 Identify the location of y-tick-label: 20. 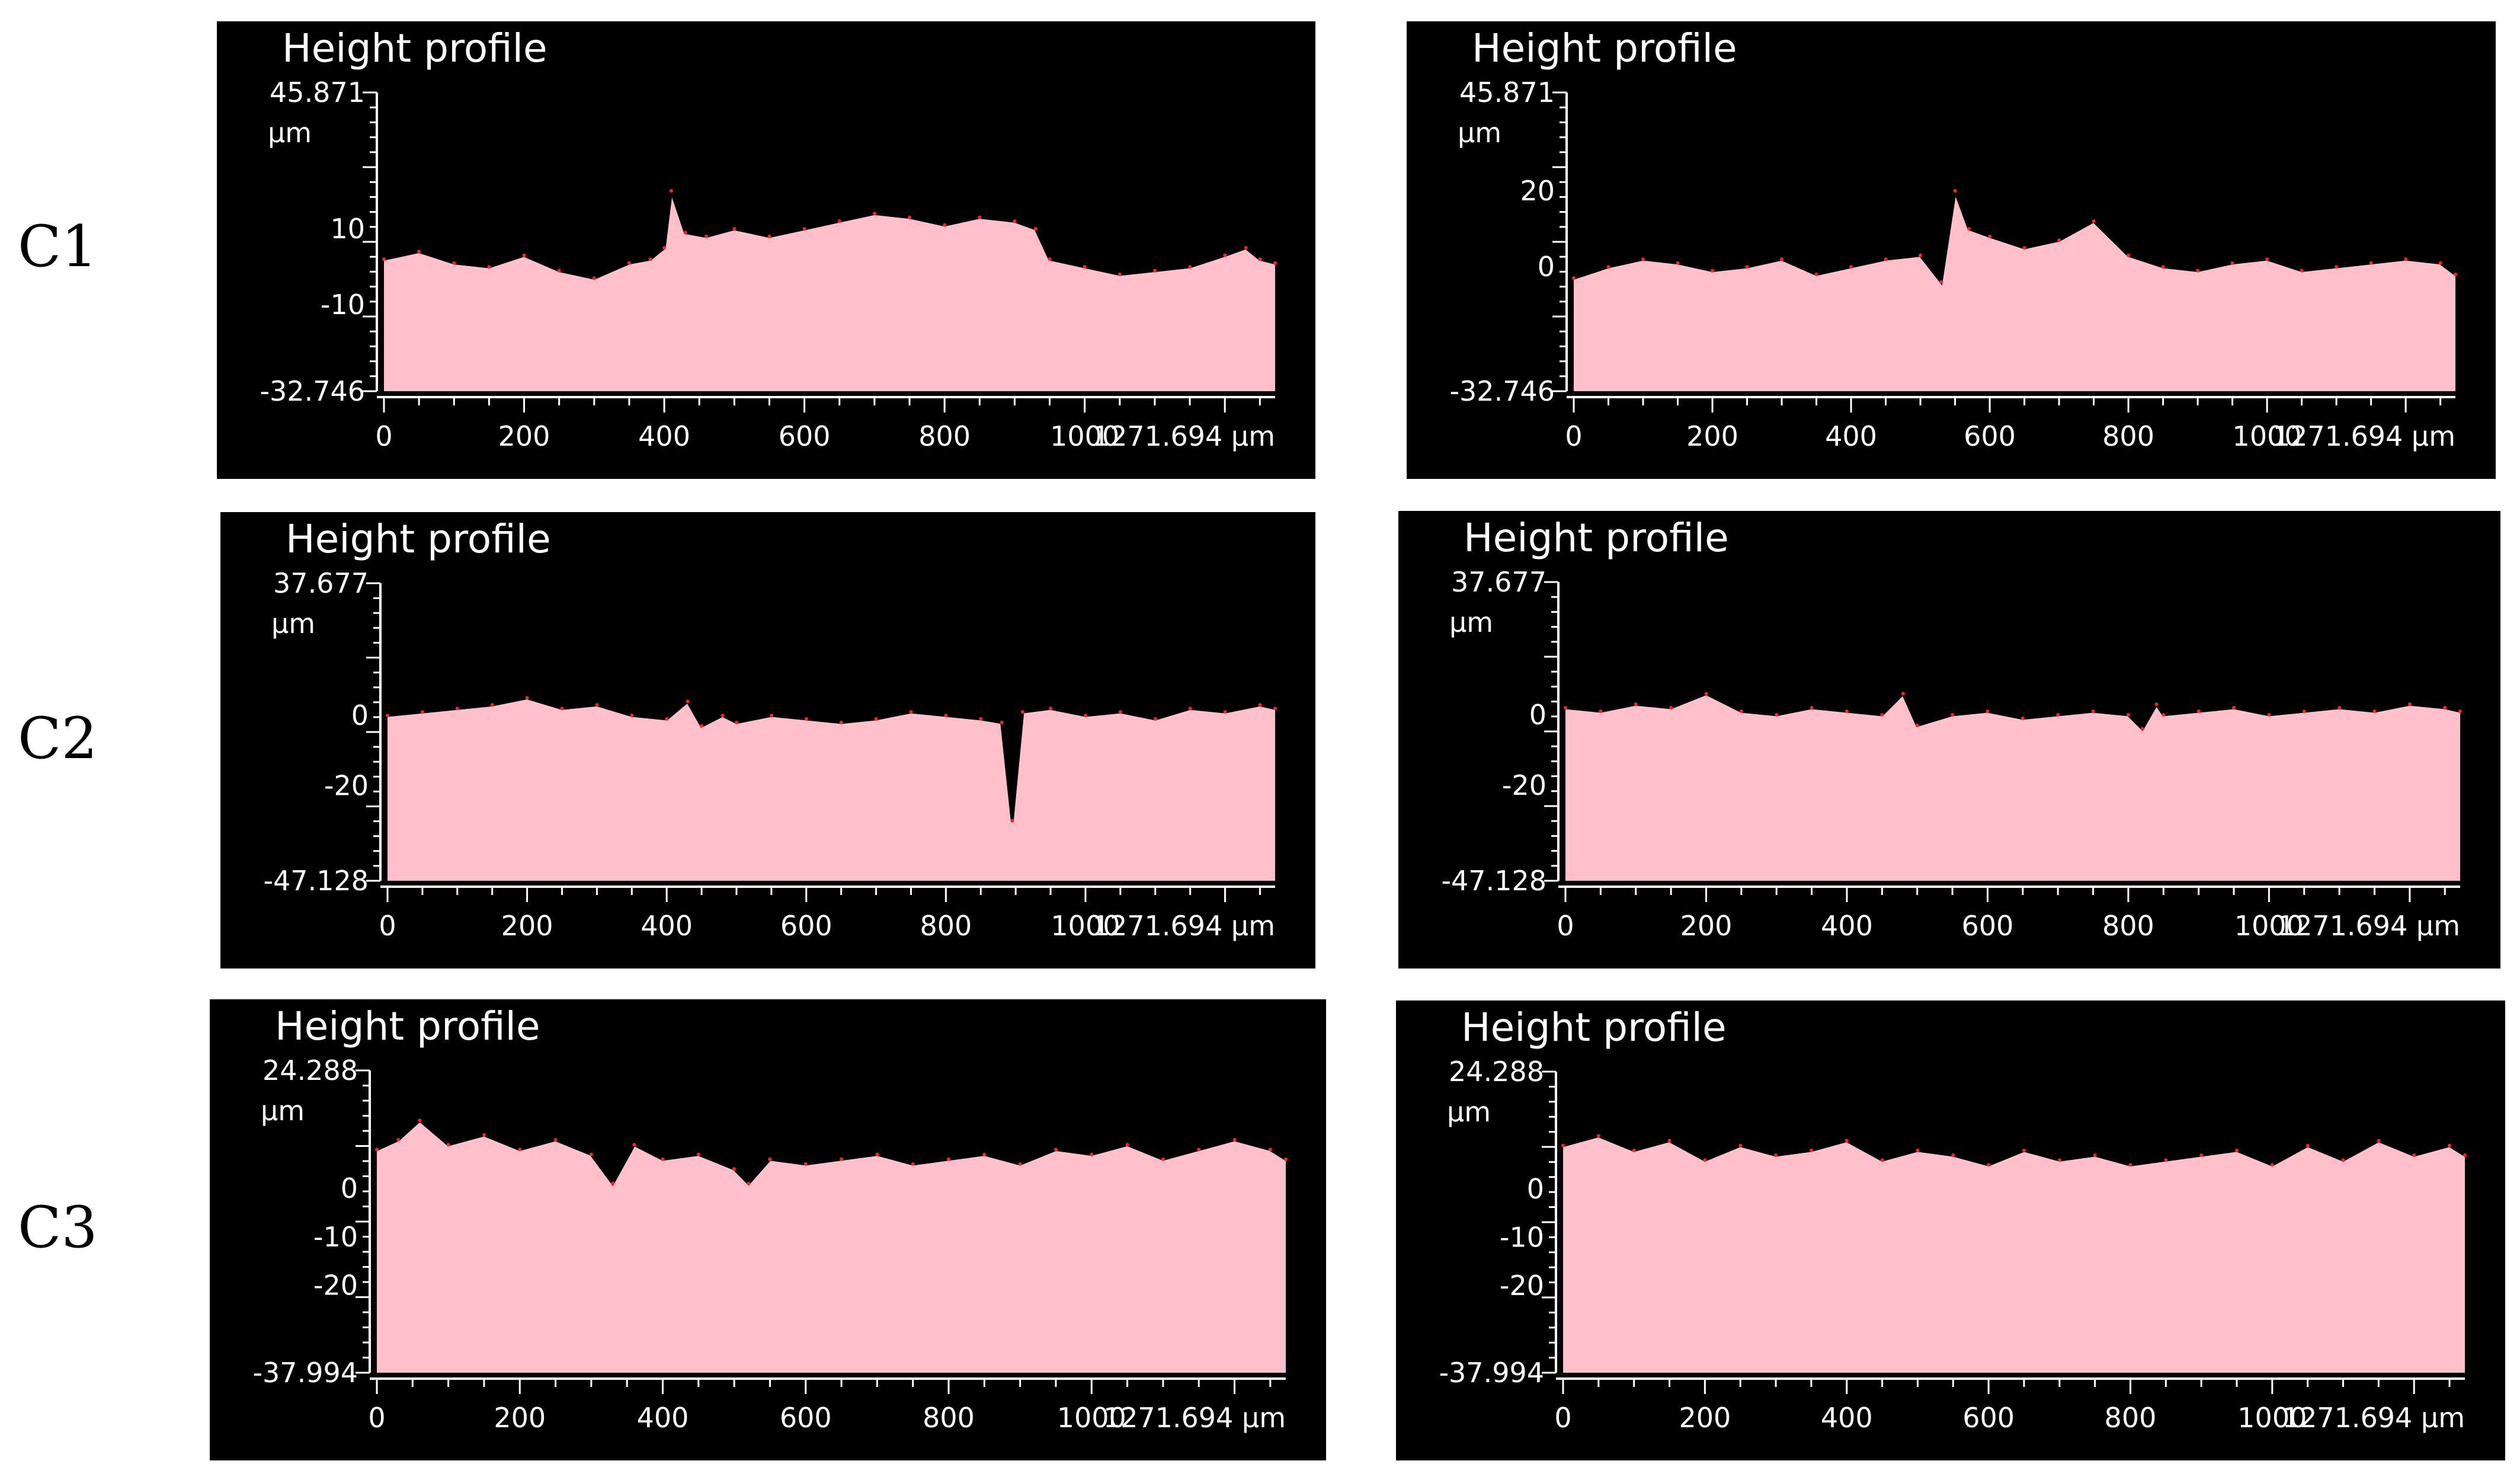
(1538, 191).